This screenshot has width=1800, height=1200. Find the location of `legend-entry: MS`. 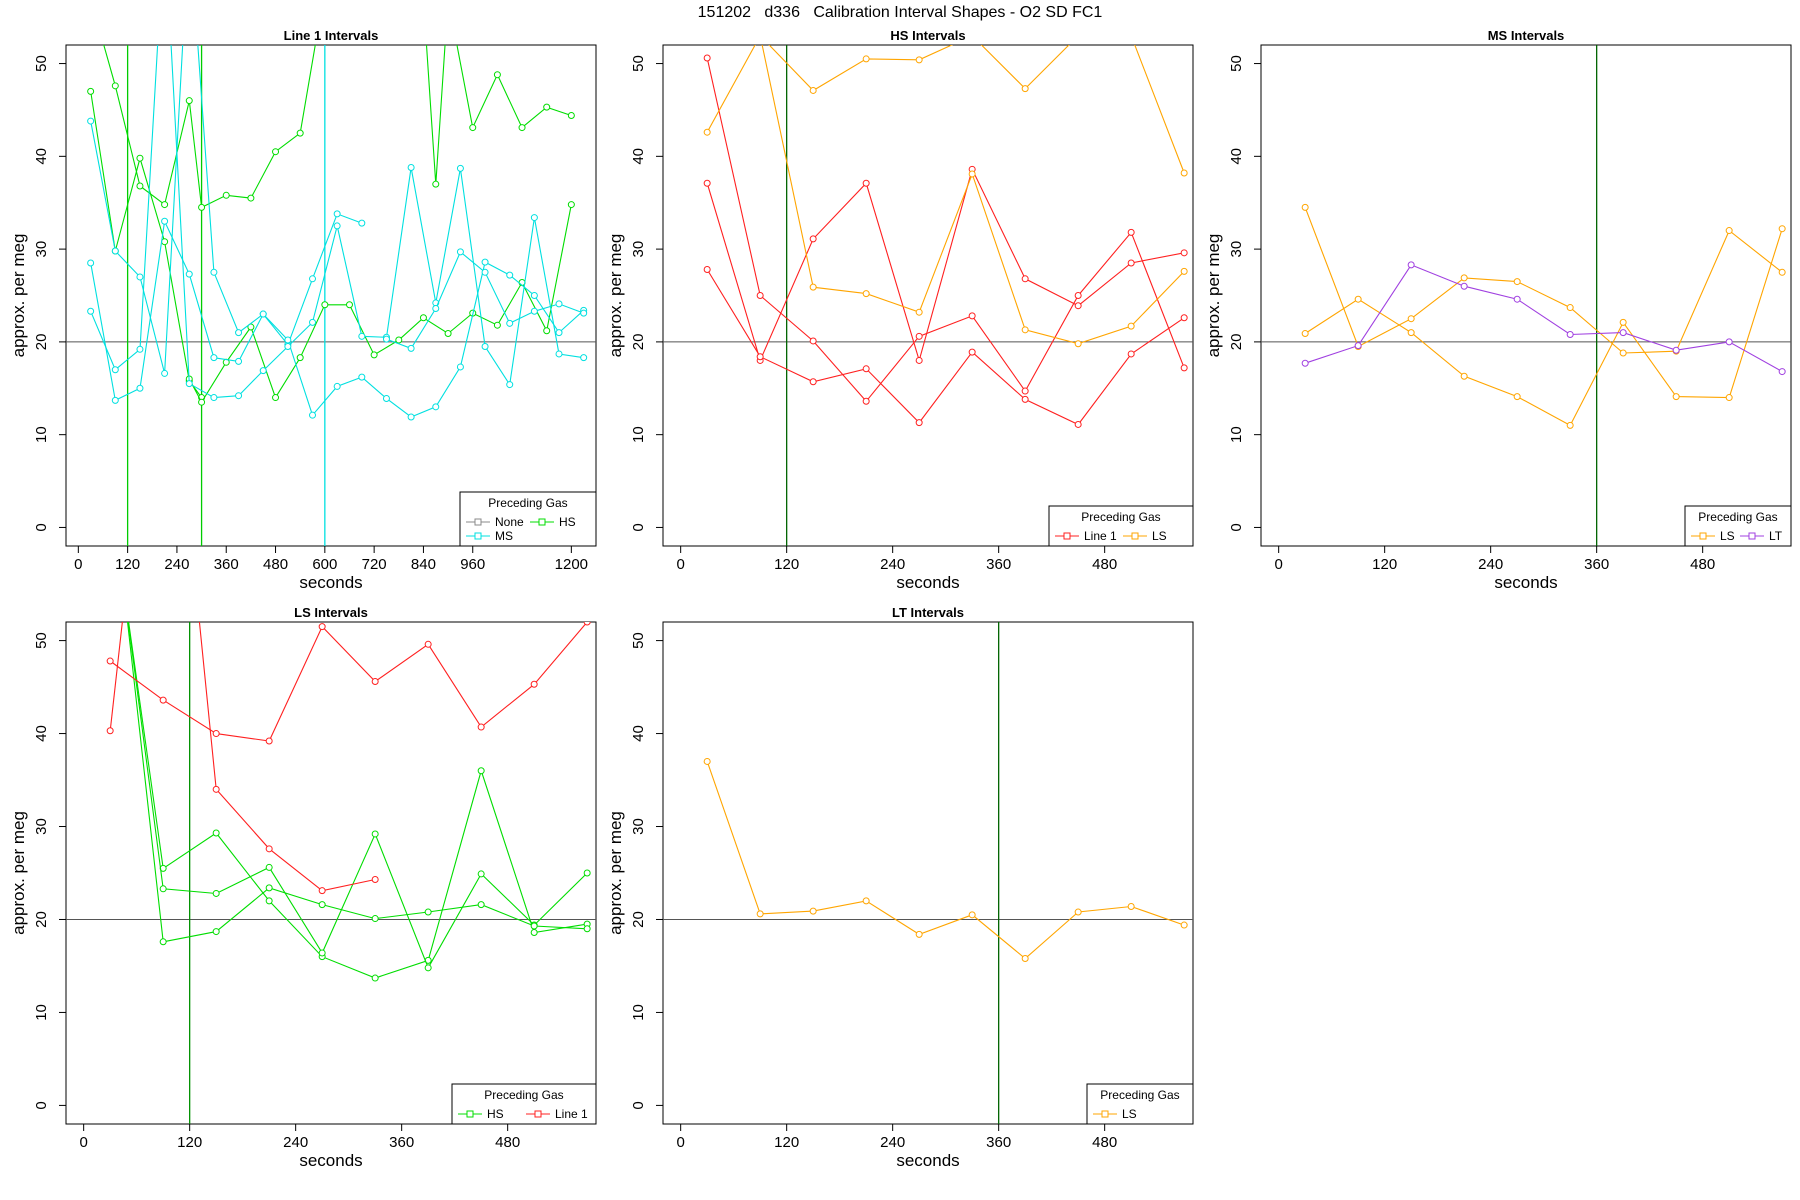

legend-entry: MS is located at coordinates (489, 536).